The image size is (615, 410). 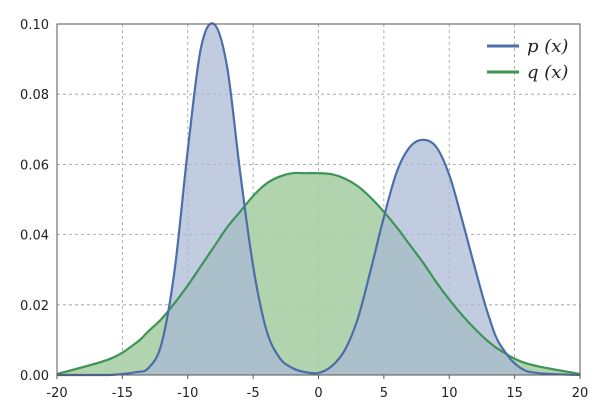 I want to click on x-tick-label: 15, so click(x=514, y=393).